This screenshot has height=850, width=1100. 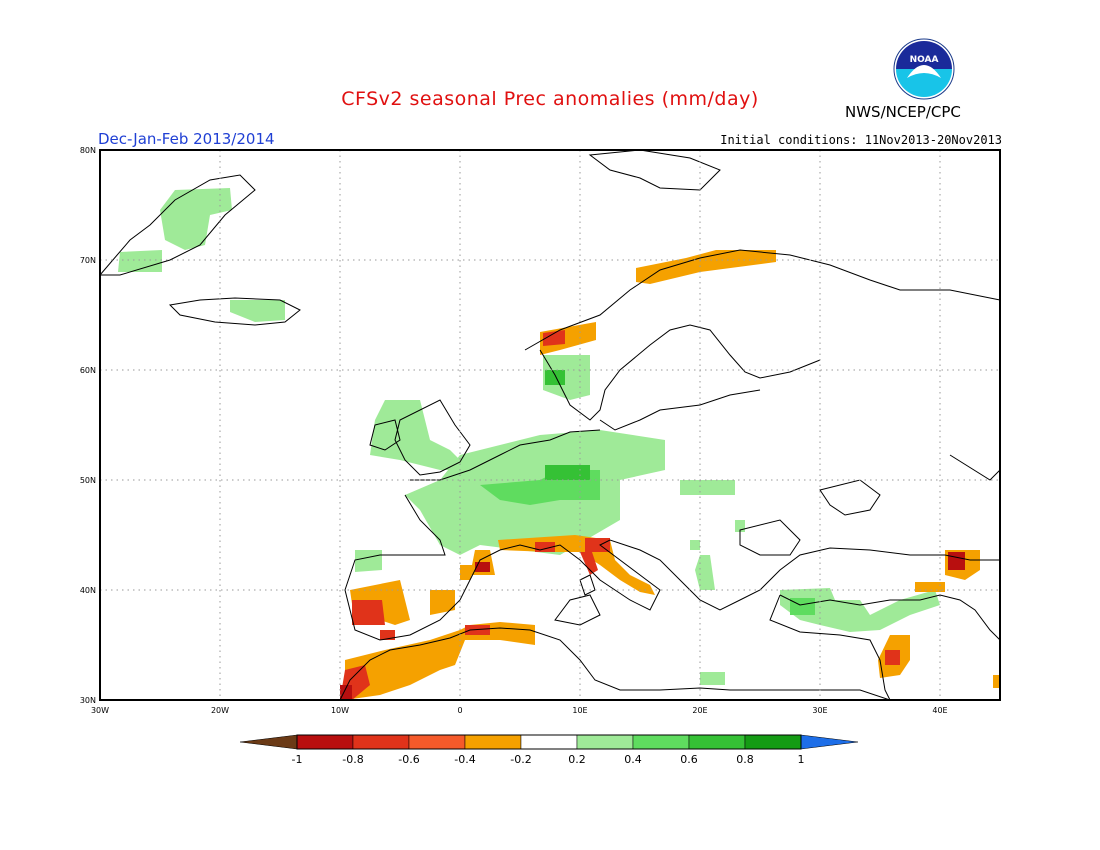 What do you see at coordinates (100, 710) in the screenshot?
I see `lon-tick-30w: 30W` at bounding box center [100, 710].